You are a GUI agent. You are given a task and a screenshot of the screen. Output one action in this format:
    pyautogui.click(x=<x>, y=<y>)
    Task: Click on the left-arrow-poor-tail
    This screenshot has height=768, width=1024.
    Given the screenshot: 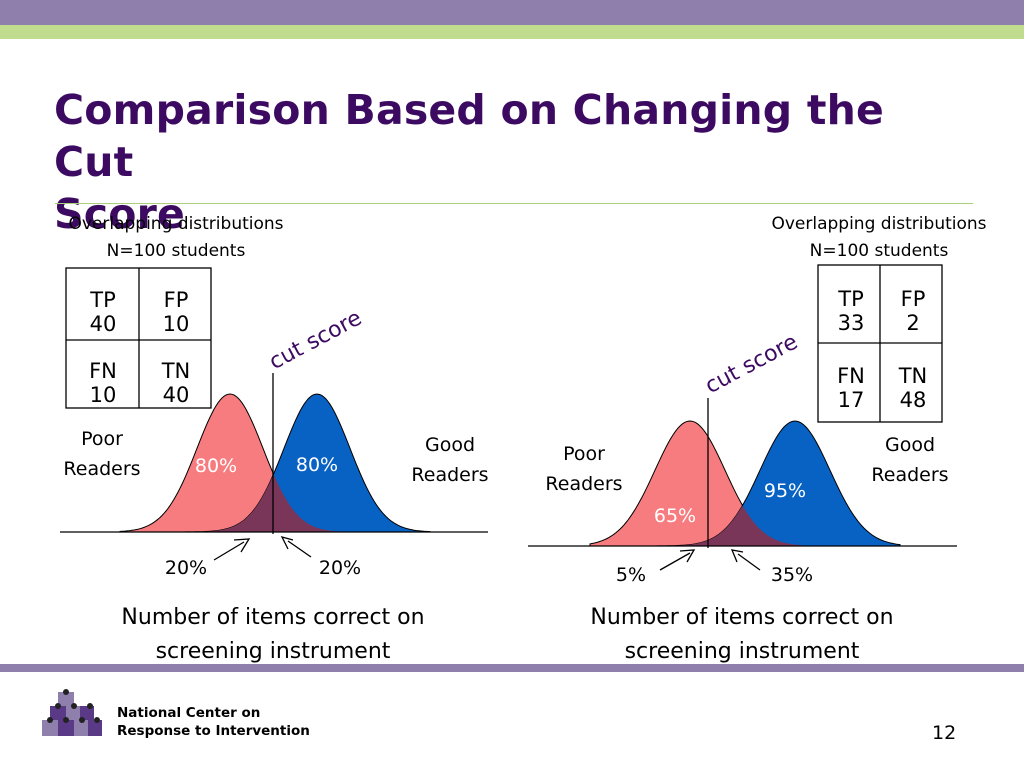 What is the action you would take?
    pyautogui.click(x=229, y=551)
    